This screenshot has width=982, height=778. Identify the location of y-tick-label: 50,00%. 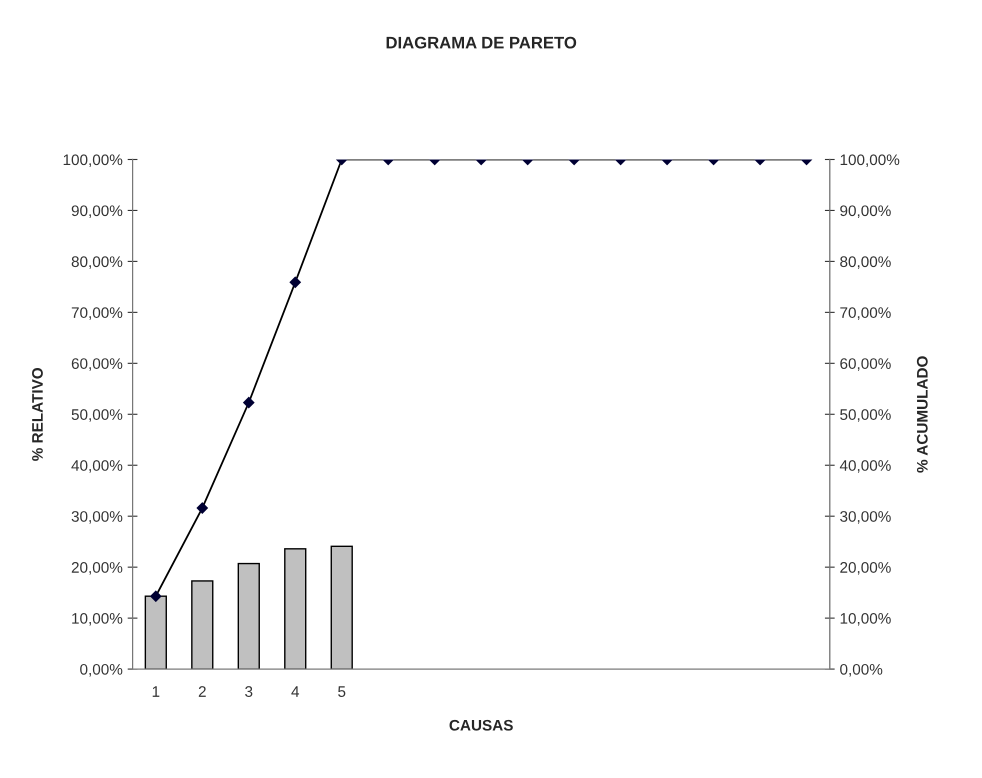
(97, 415).